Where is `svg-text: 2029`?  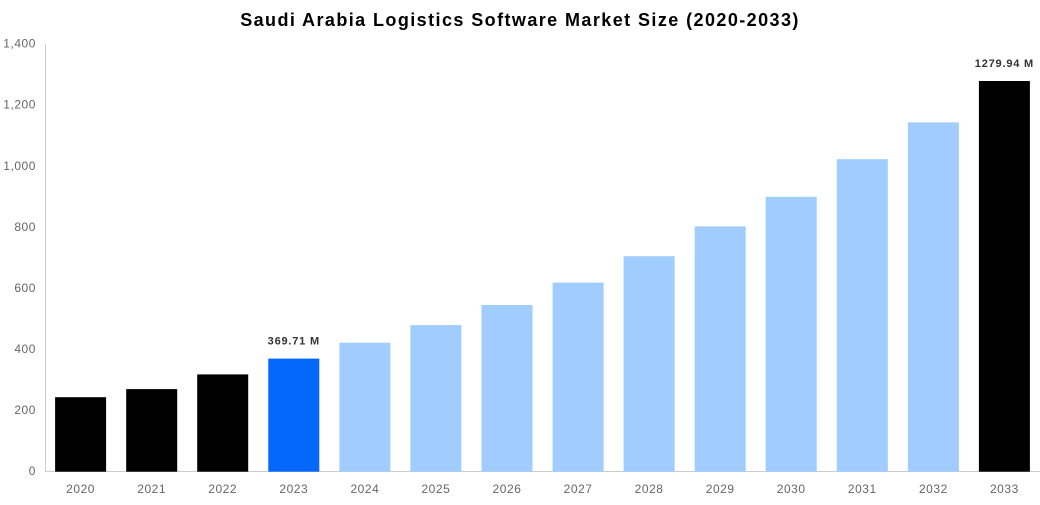
svg-text: 2029 is located at coordinates (720, 489).